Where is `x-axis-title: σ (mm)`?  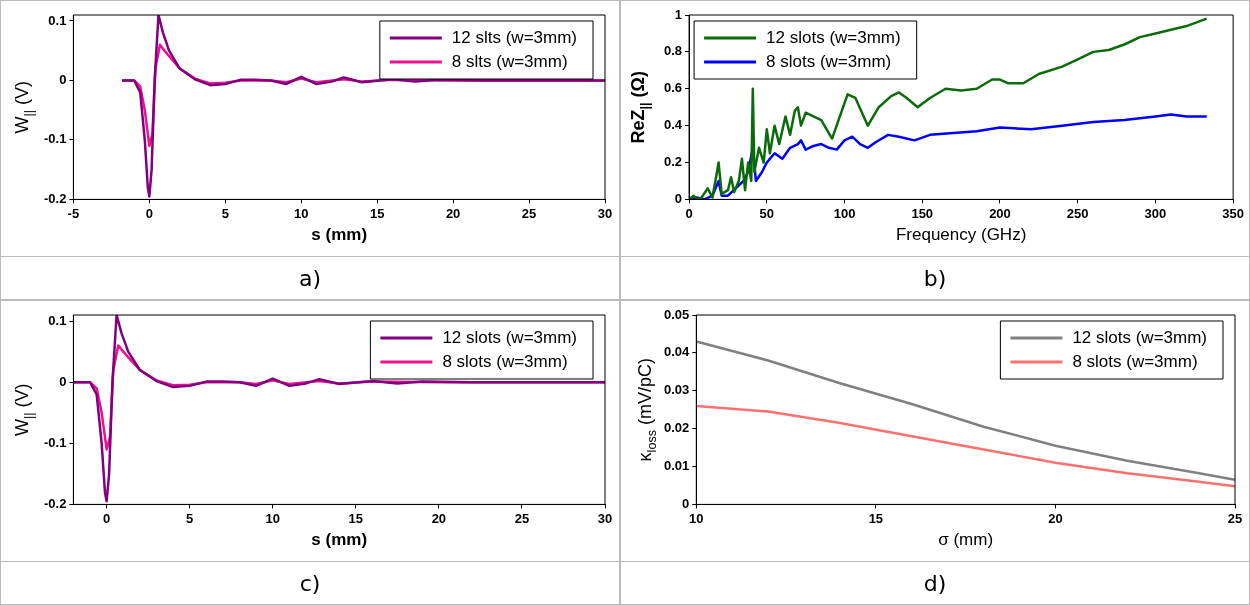 x-axis-title: σ (mm) is located at coordinates (966, 540).